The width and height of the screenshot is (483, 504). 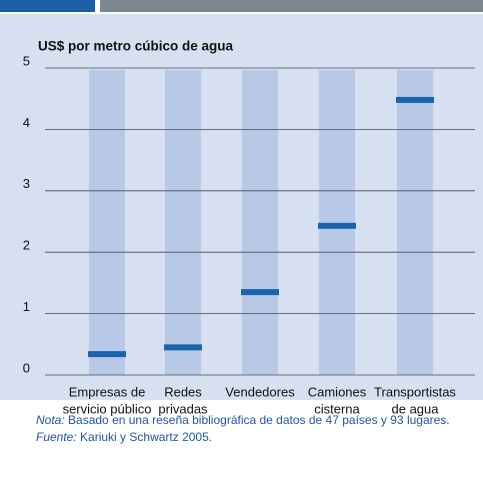 What do you see at coordinates (246, 437) in the screenshot?
I see `source: Fuente: Kariuki y Schwartz 2005.` at bounding box center [246, 437].